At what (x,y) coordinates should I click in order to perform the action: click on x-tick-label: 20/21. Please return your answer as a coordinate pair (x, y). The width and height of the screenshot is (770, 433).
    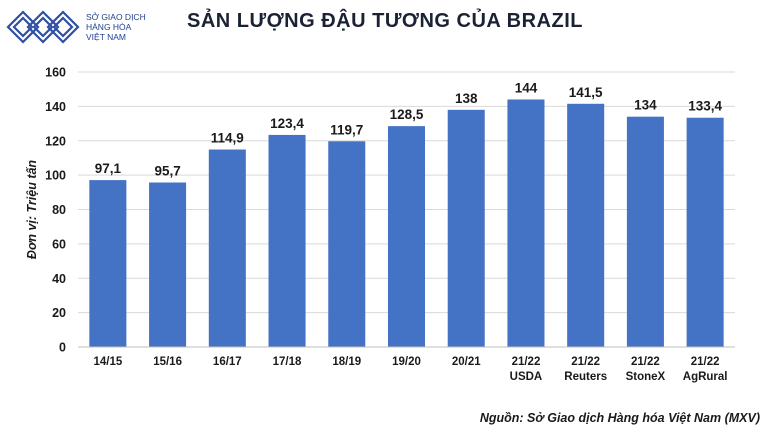
    Looking at the image, I should click on (466, 362).